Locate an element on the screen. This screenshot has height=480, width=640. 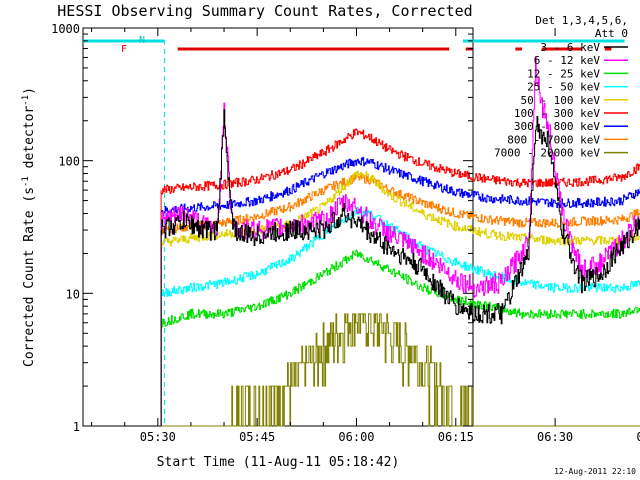
legend-label-8: 7000 - 20000 keV is located at coordinates (547, 153).